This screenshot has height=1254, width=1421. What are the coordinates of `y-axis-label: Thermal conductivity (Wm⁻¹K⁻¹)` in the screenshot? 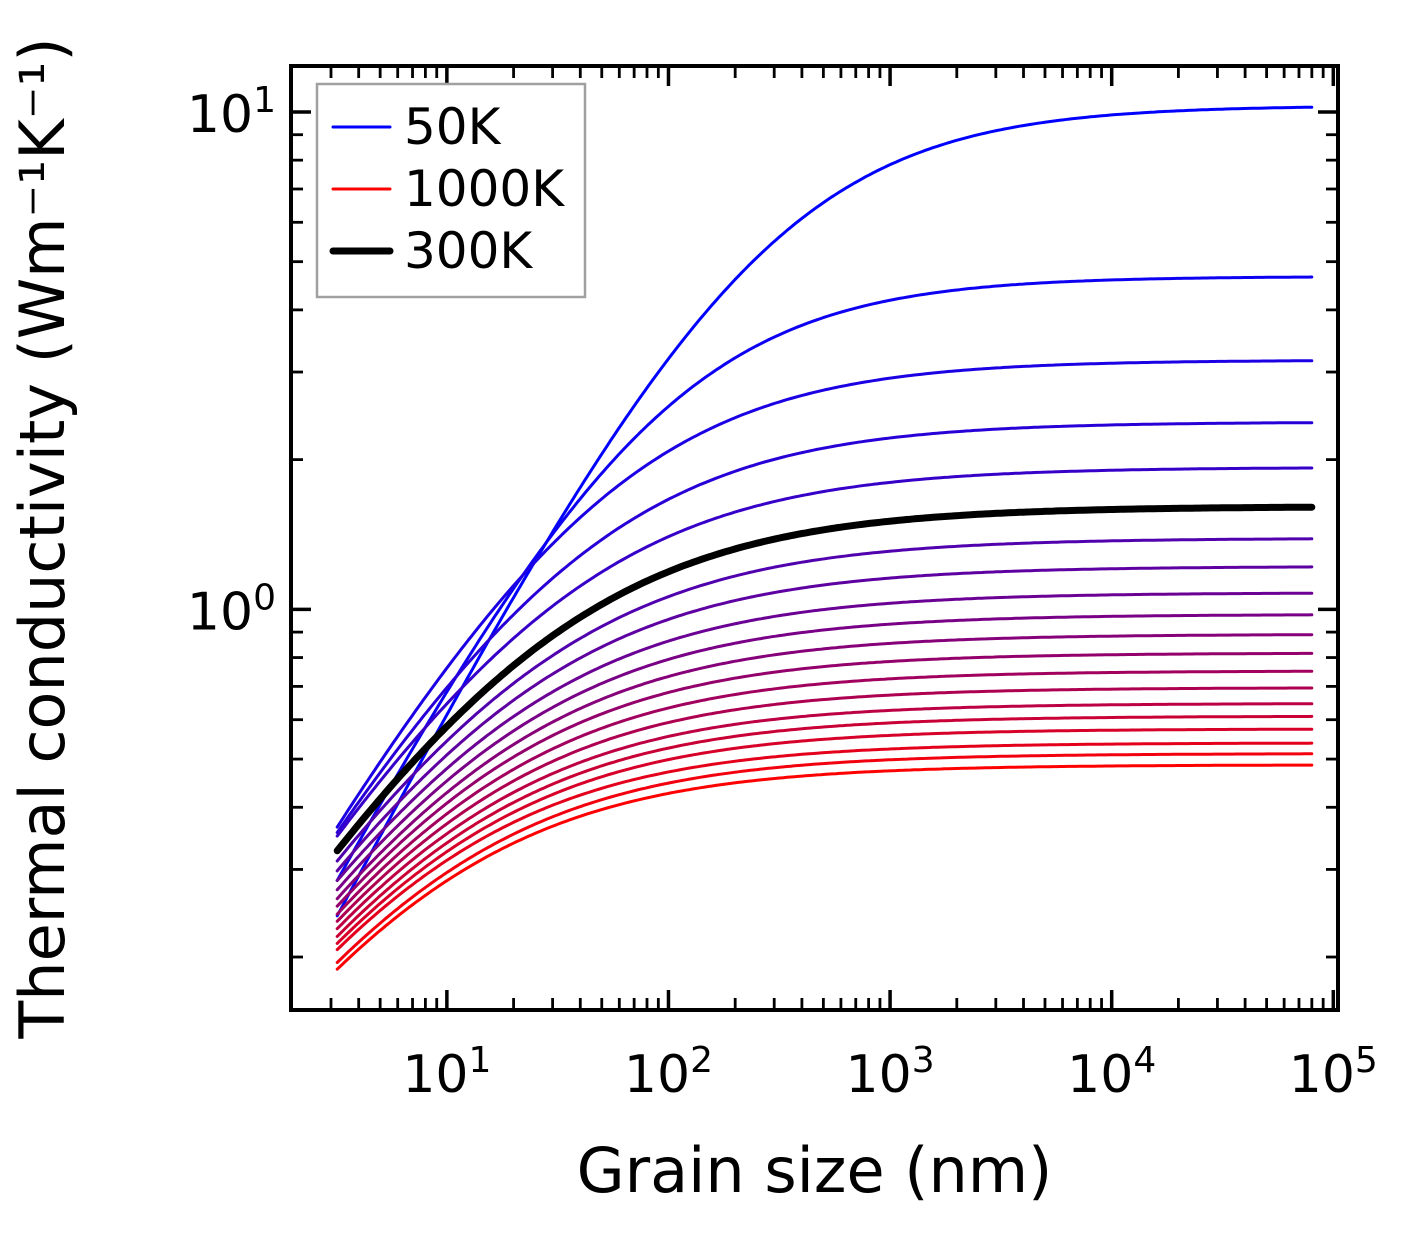 It's located at (42, 538).